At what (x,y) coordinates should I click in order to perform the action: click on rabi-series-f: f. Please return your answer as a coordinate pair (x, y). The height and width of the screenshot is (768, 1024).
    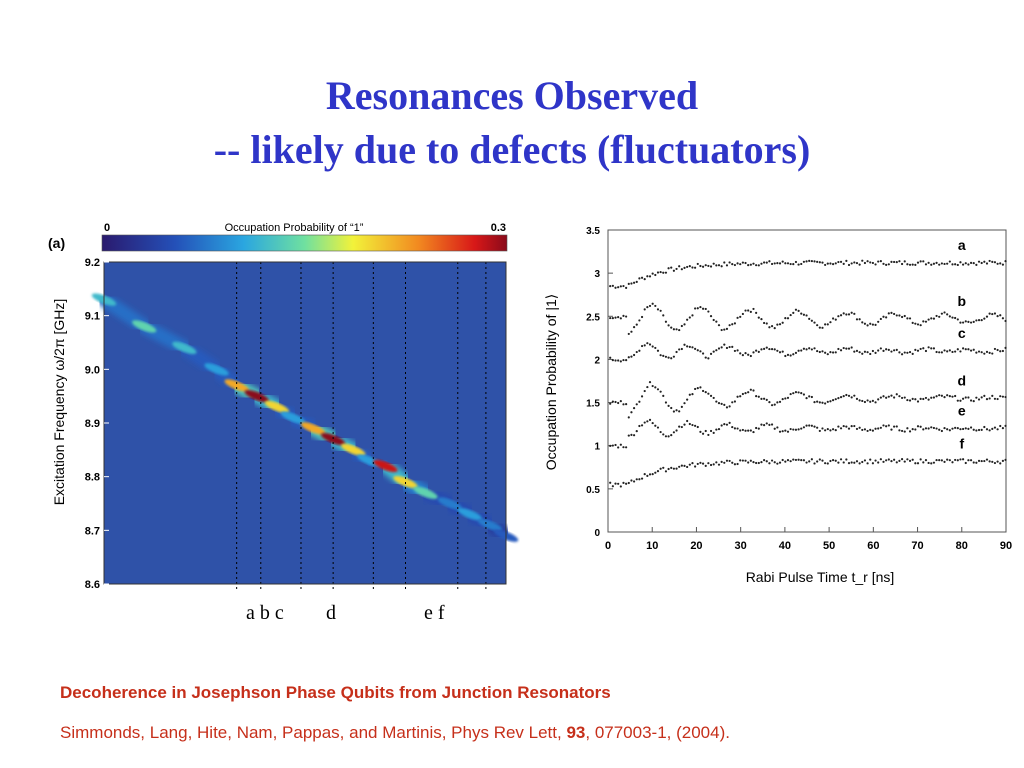
    Looking at the image, I should click on (808, 461).